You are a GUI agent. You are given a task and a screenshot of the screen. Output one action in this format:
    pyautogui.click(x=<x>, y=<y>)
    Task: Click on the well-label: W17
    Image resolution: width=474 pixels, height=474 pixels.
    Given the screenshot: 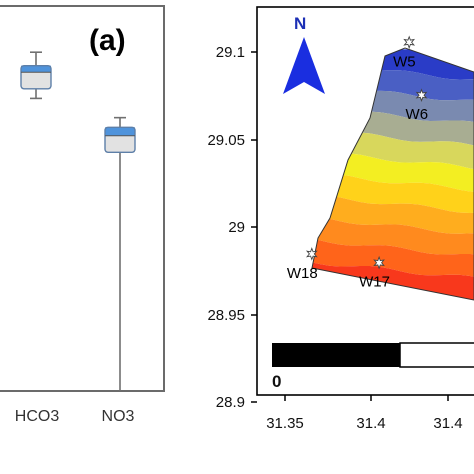 What is the action you would take?
    pyautogui.click(x=374, y=282)
    